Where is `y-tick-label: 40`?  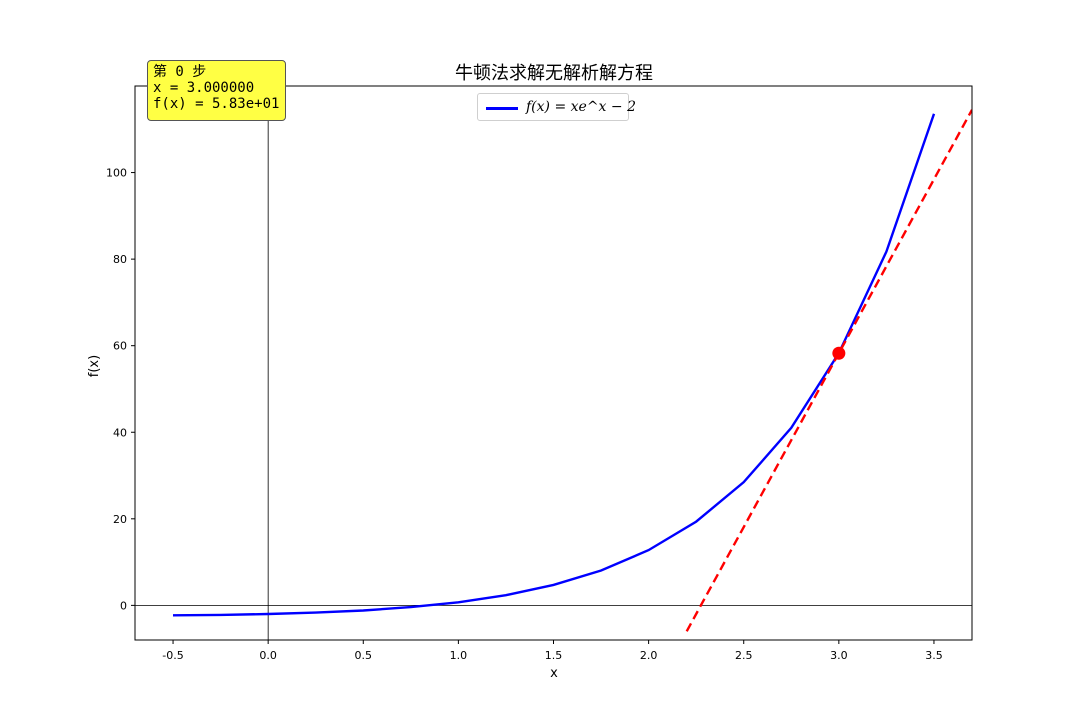
y-tick-label: 40 is located at coordinates (120, 432).